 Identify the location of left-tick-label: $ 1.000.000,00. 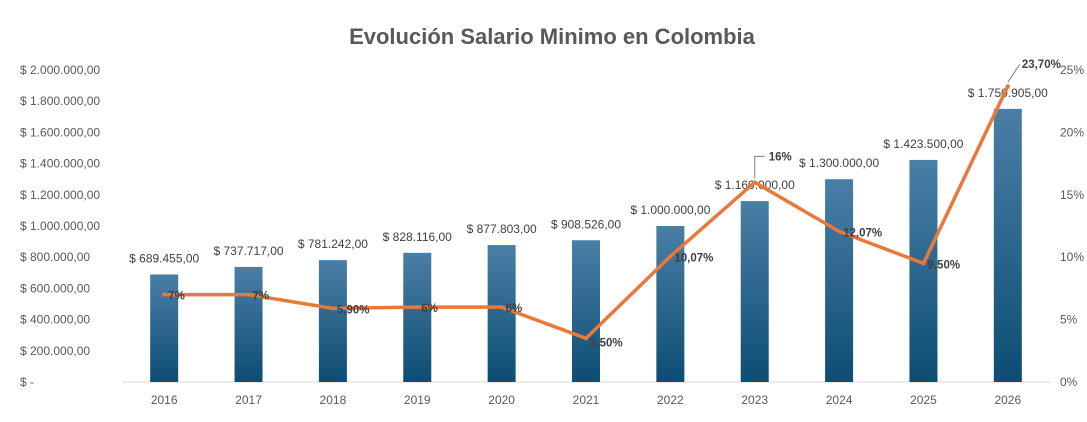
(60, 226).